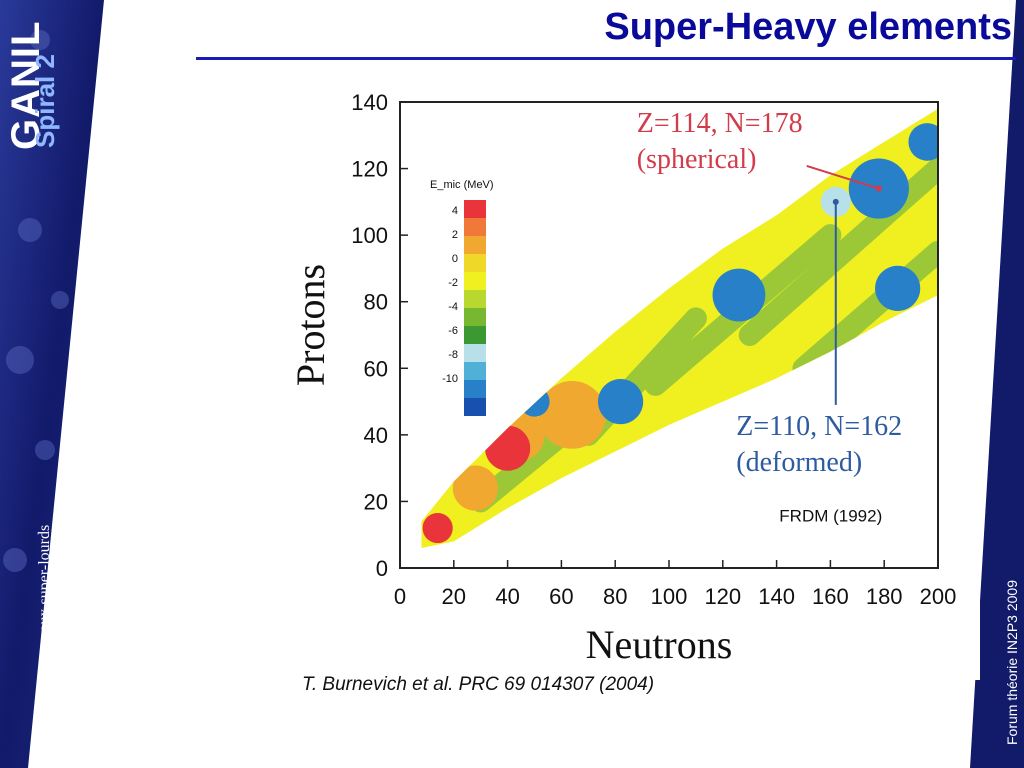  I want to click on y-tick-label: 0, so click(382, 568).